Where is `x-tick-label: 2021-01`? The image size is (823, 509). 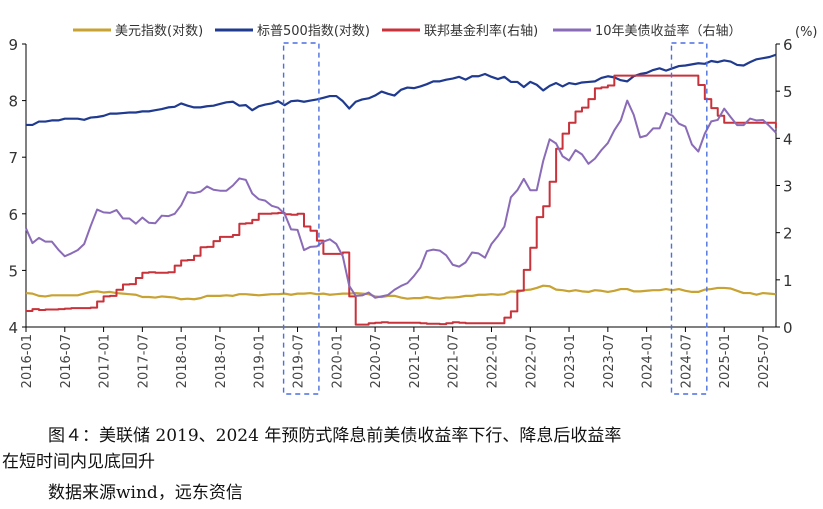
x-tick-label: 2021-01 is located at coordinates (415, 361).